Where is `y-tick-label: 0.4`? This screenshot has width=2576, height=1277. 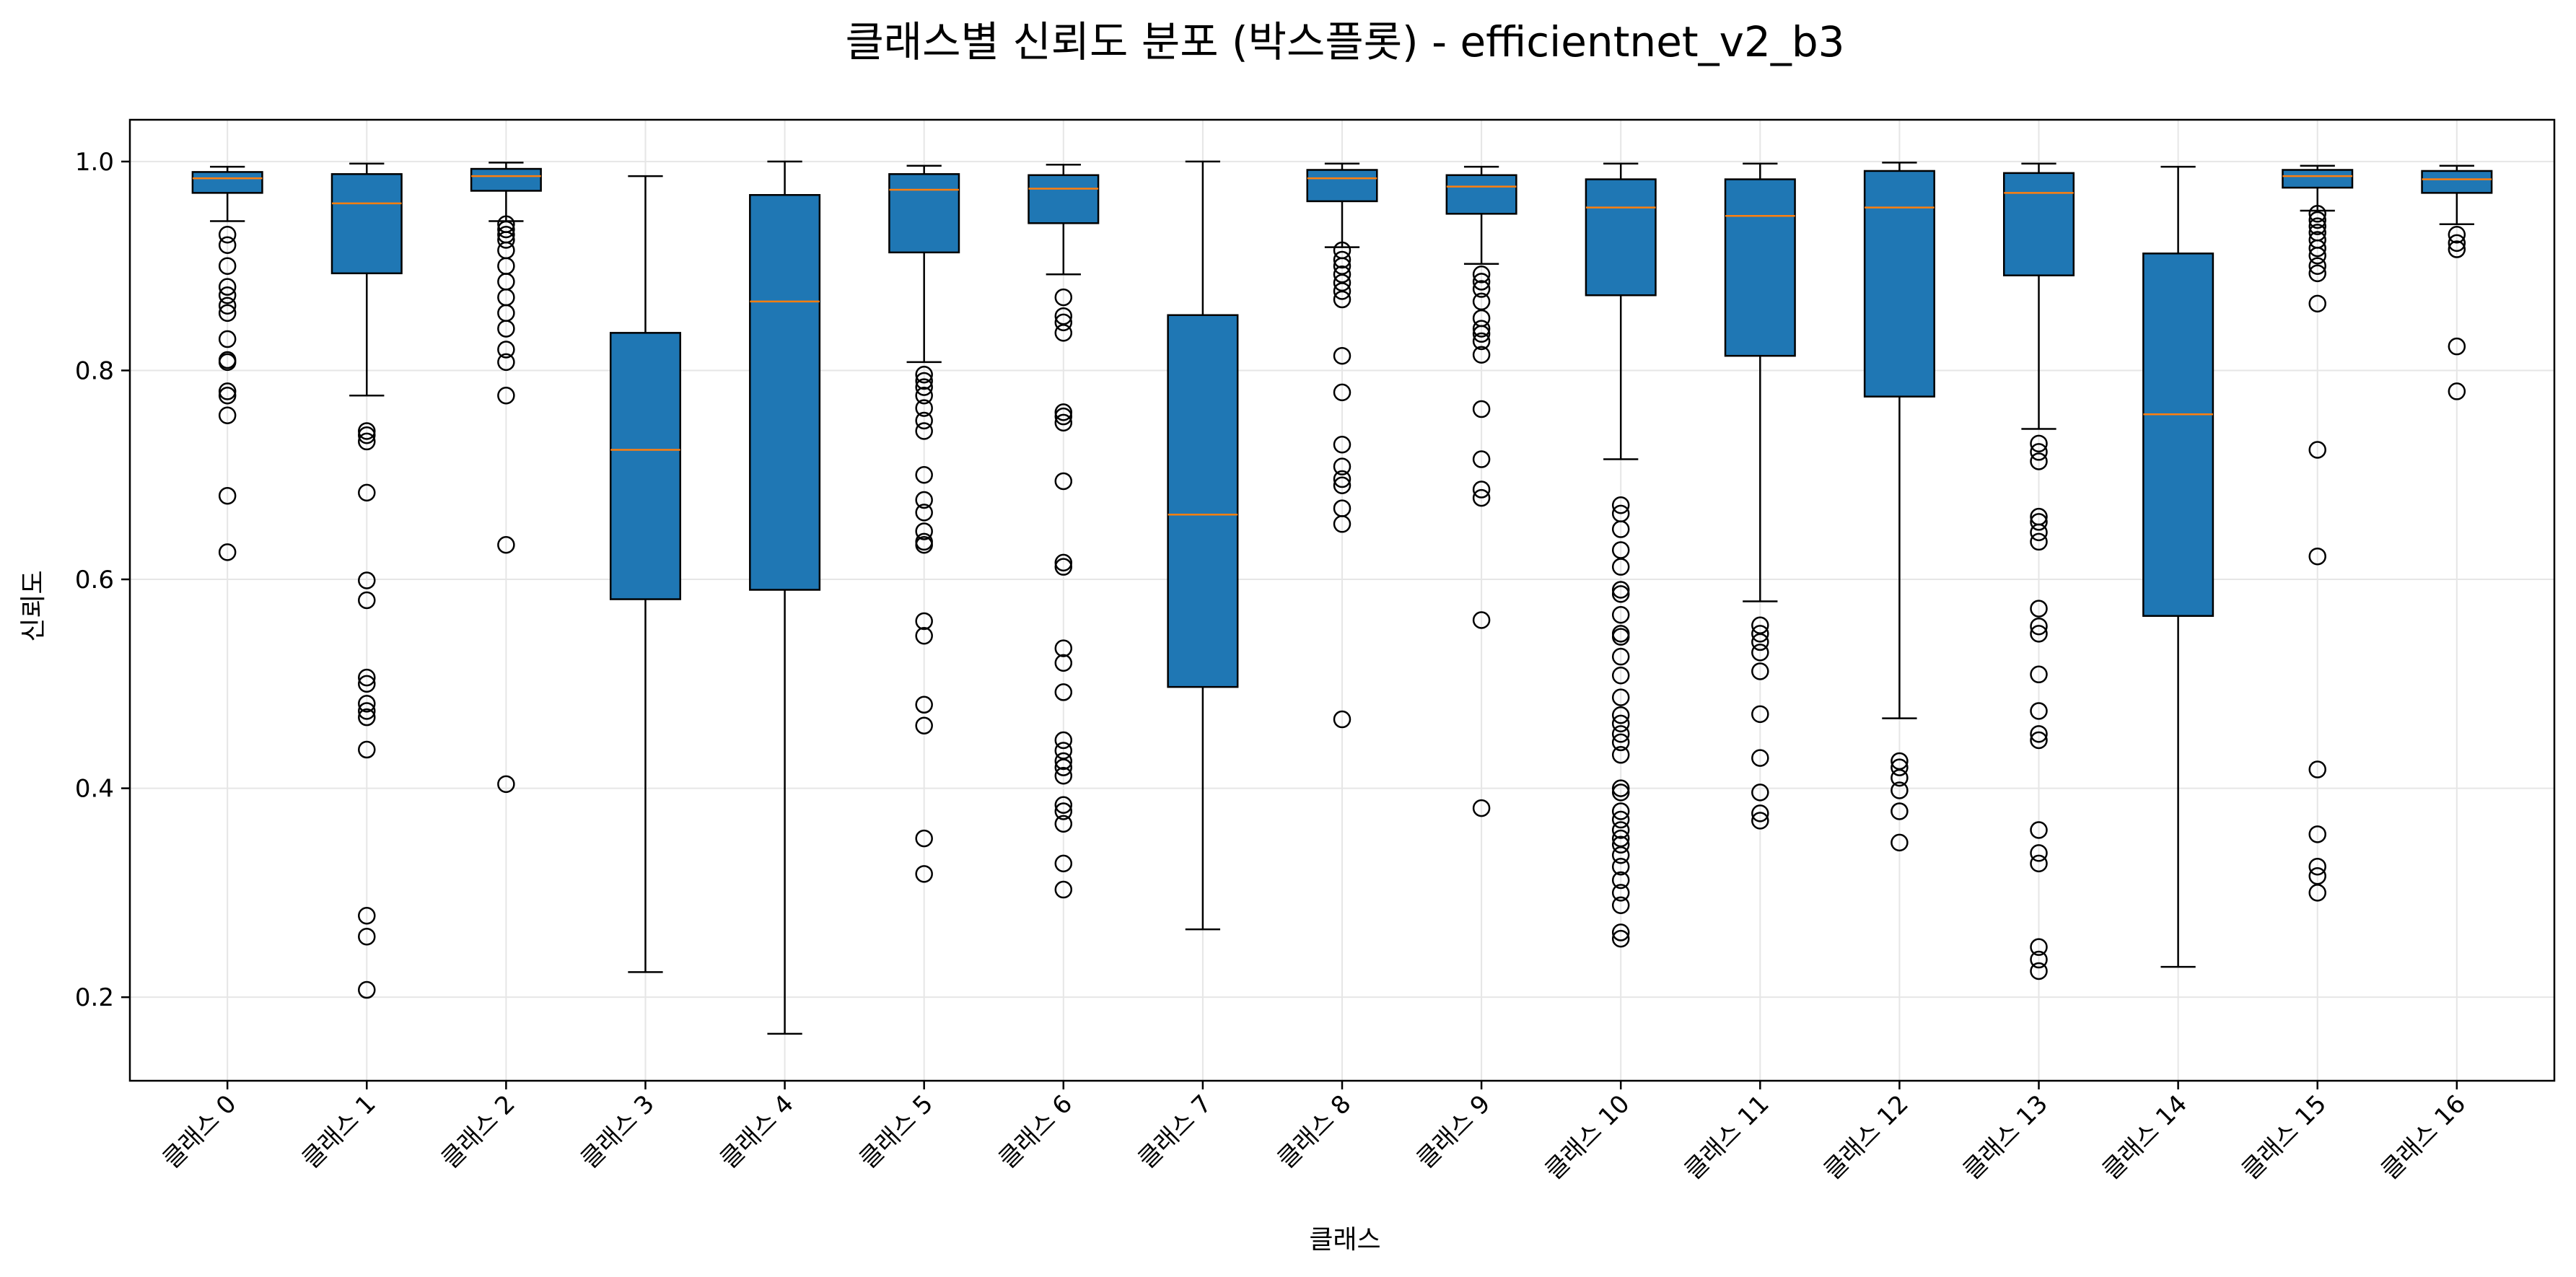 y-tick-label: 0.4 is located at coordinates (94, 789).